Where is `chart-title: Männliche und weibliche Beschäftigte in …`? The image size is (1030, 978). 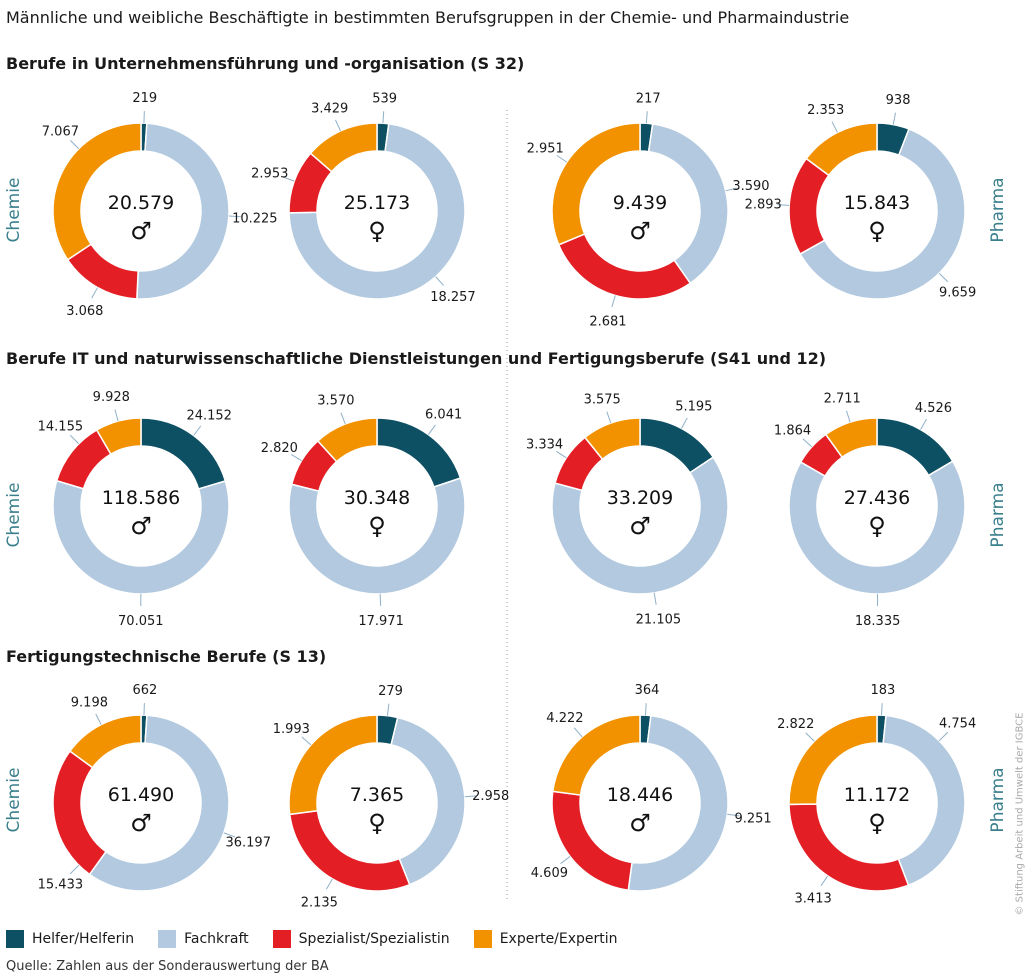 chart-title: Männliche und weibliche Beschäftigte in … is located at coordinates (428, 17).